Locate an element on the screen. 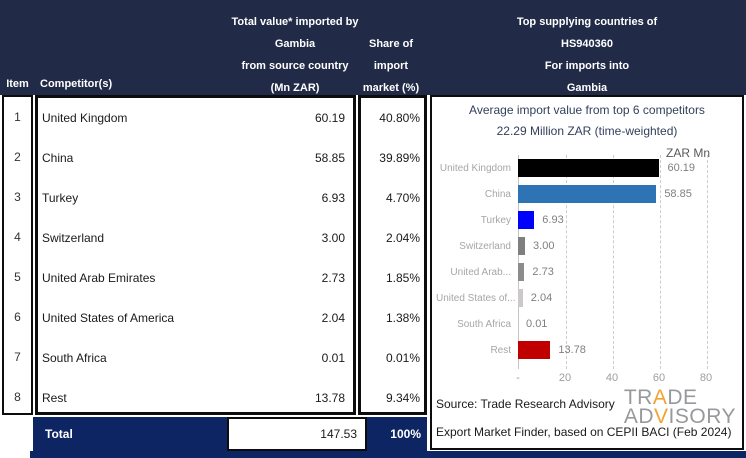  category-label: China is located at coordinates (497, 194).